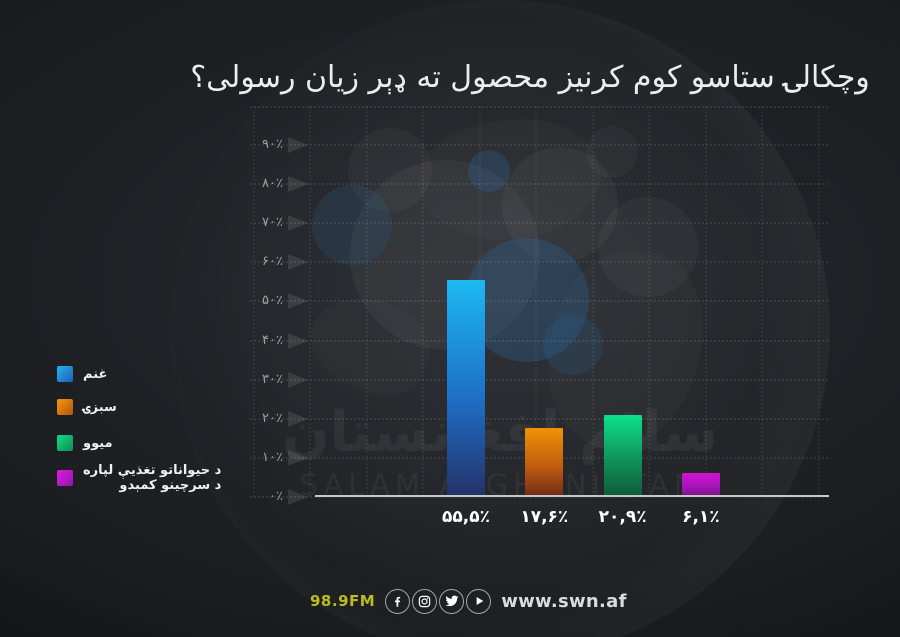 This screenshot has height=637, width=900. What do you see at coordinates (272, 301) in the screenshot?
I see `y-axis-tick-label: ۵۰٪` at bounding box center [272, 301].